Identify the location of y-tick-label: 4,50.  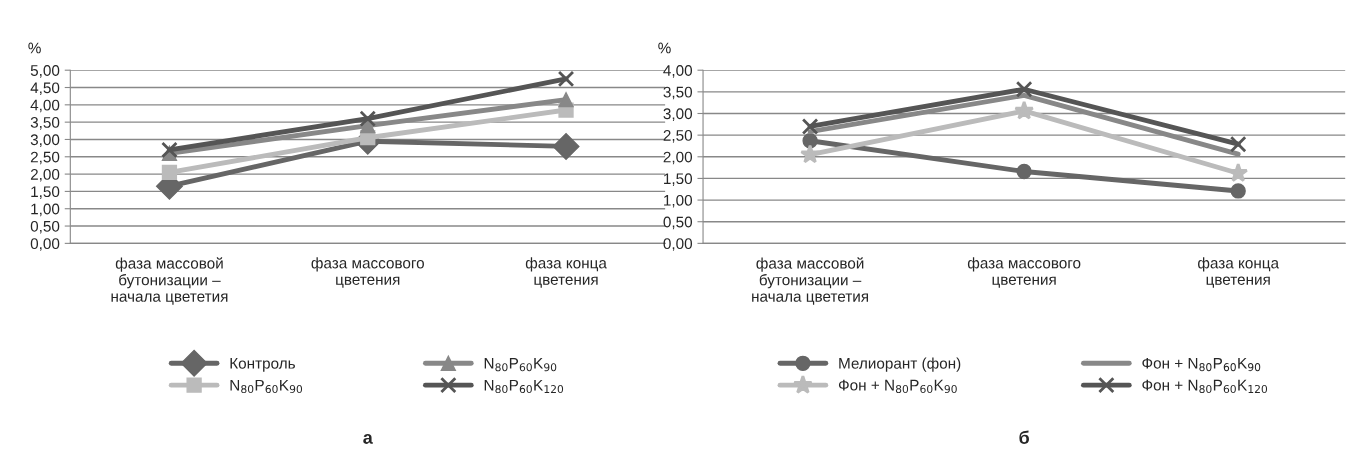
(45, 89).